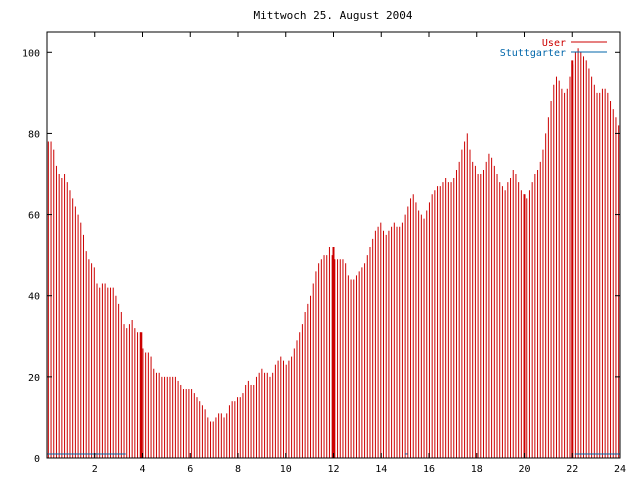 The width and height of the screenshot is (640, 480). What do you see at coordinates (31, 53) in the screenshot?
I see `y-tick-label: 100` at bounding box center [31, 53].